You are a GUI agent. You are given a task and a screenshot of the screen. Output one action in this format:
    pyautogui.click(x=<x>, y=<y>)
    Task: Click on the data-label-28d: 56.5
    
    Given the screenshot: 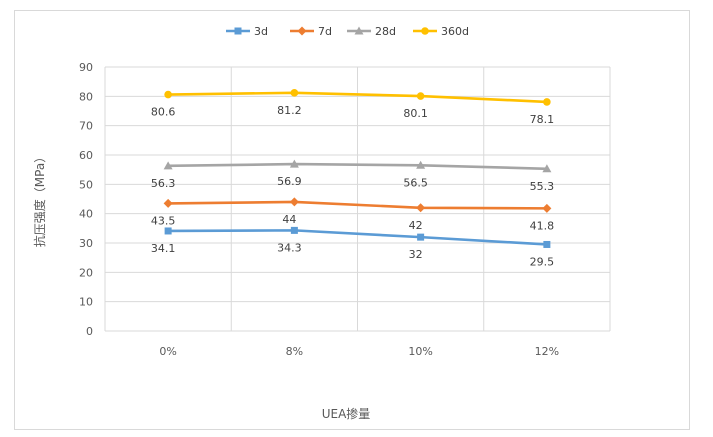 What is the action you would take?
    pyautogui.click(x=415, y=182)
    